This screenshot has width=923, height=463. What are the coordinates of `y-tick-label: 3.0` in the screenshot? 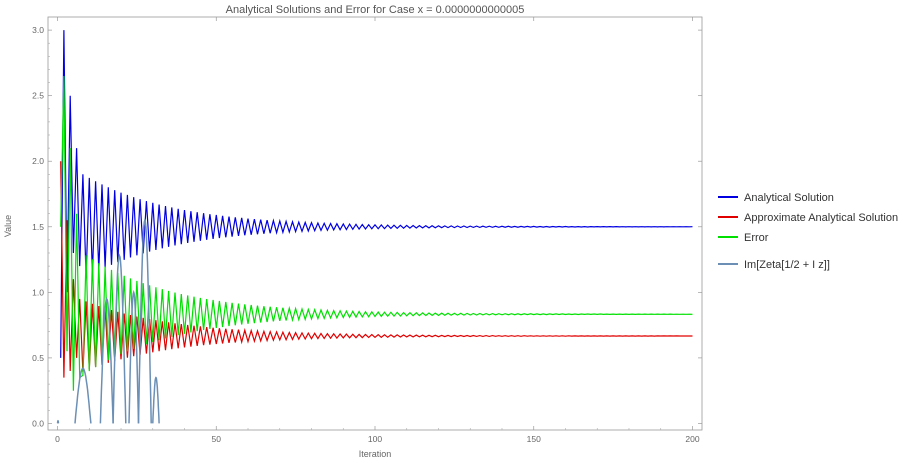 It's located at (38, 30).